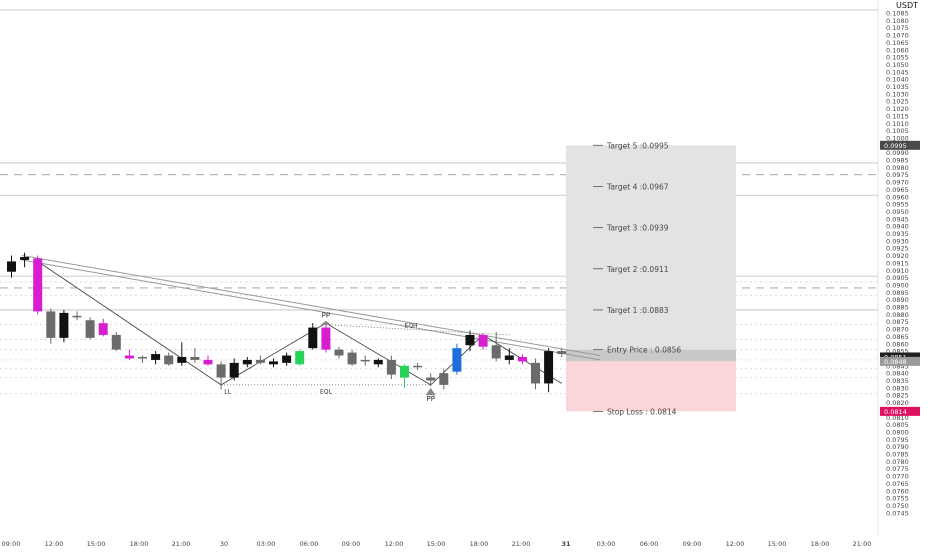 This screenshot has width=932, height=554. I want to click on price-axis-tick: 0.1070, so click(897, 36).